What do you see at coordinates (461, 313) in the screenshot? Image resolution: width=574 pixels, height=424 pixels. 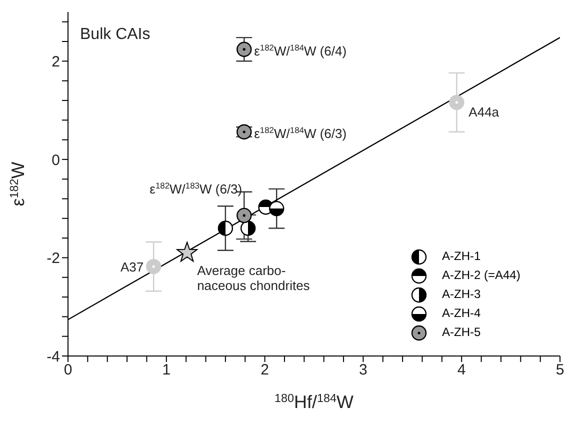 I see `legend-label: A-ZH-4` at bounding box center [461, 313].